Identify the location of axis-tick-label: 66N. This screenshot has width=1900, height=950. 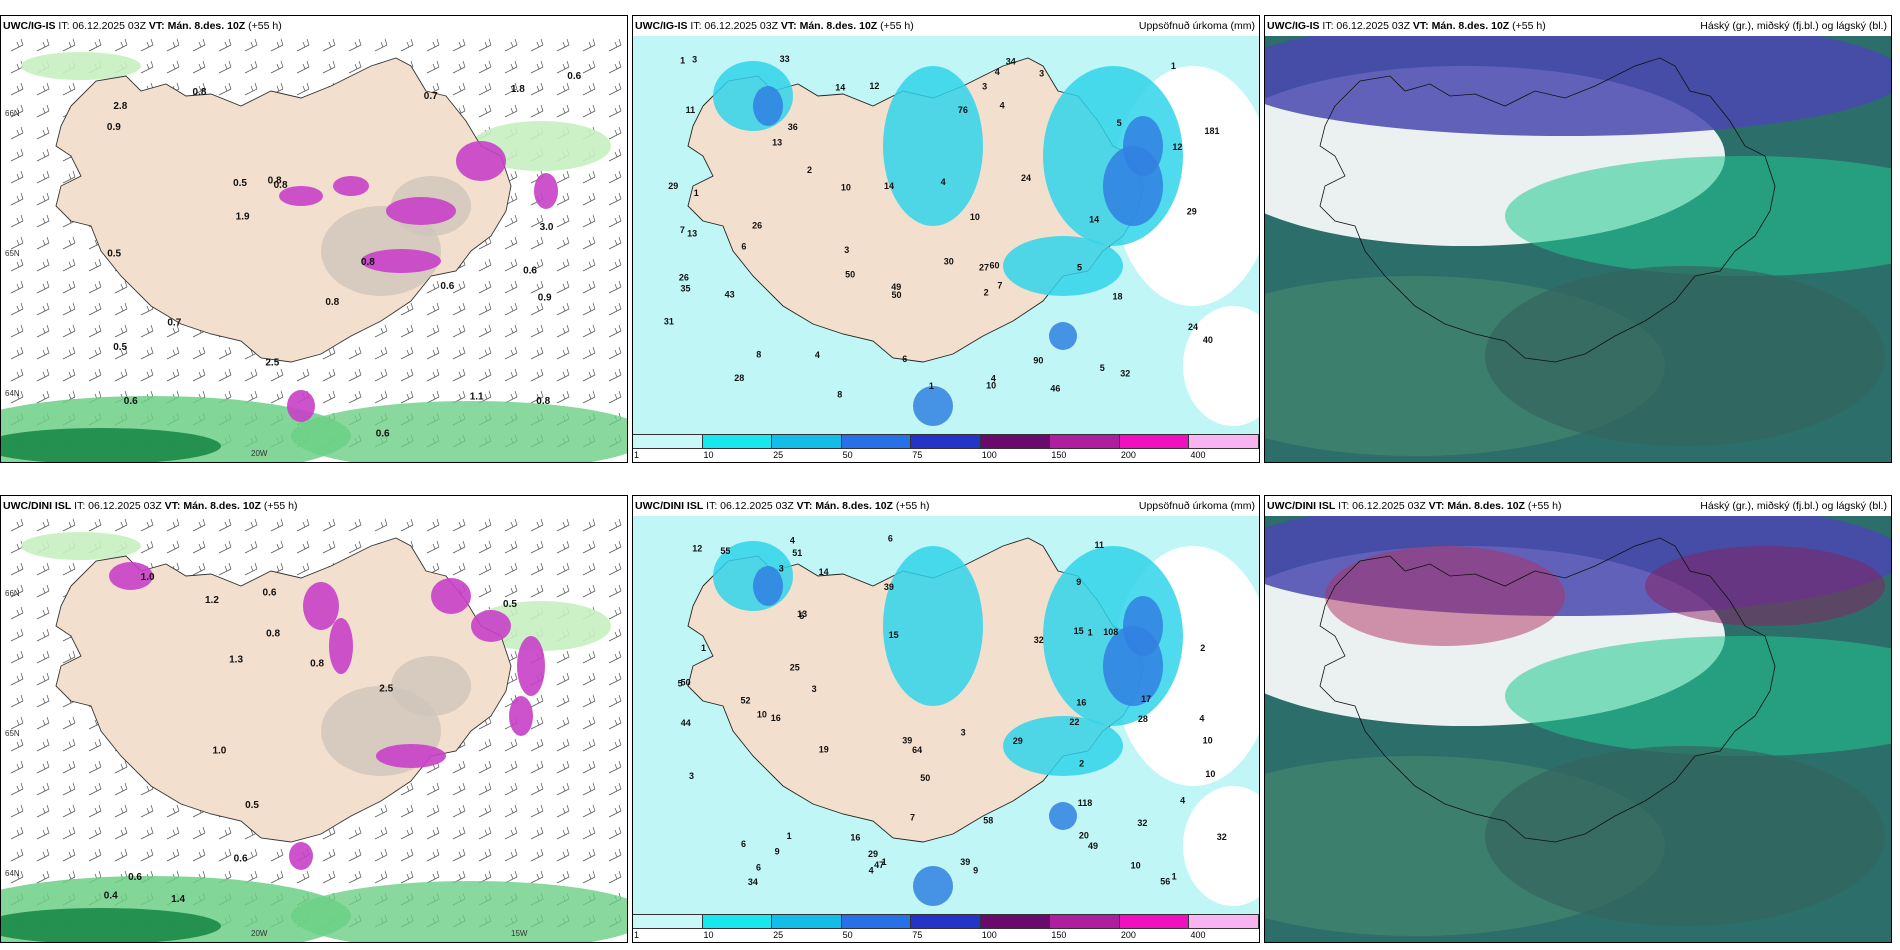
(12, 593).